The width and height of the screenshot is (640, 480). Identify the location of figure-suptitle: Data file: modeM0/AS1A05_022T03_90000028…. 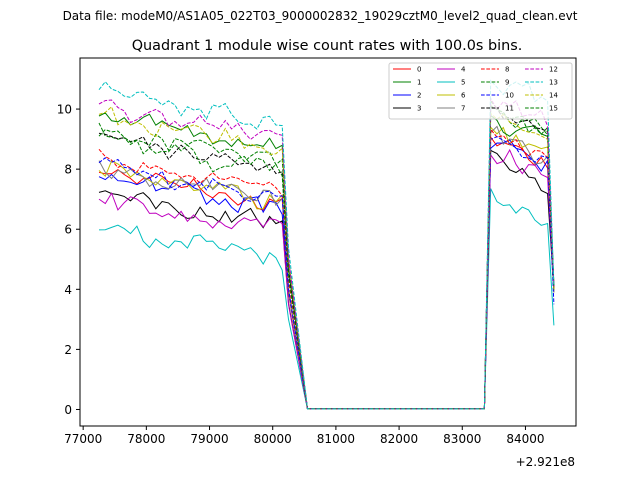
(320, 16).